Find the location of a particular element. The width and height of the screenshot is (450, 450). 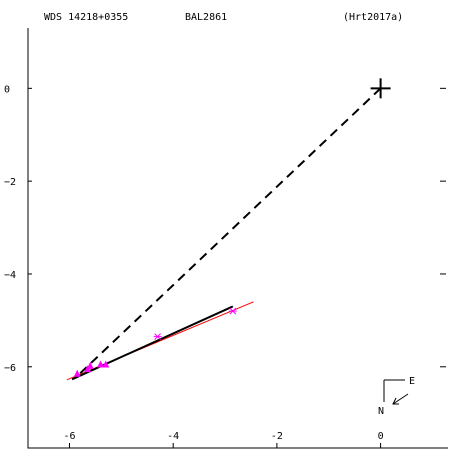

x-tick-label: -6 is located at coordinates (69, 436).